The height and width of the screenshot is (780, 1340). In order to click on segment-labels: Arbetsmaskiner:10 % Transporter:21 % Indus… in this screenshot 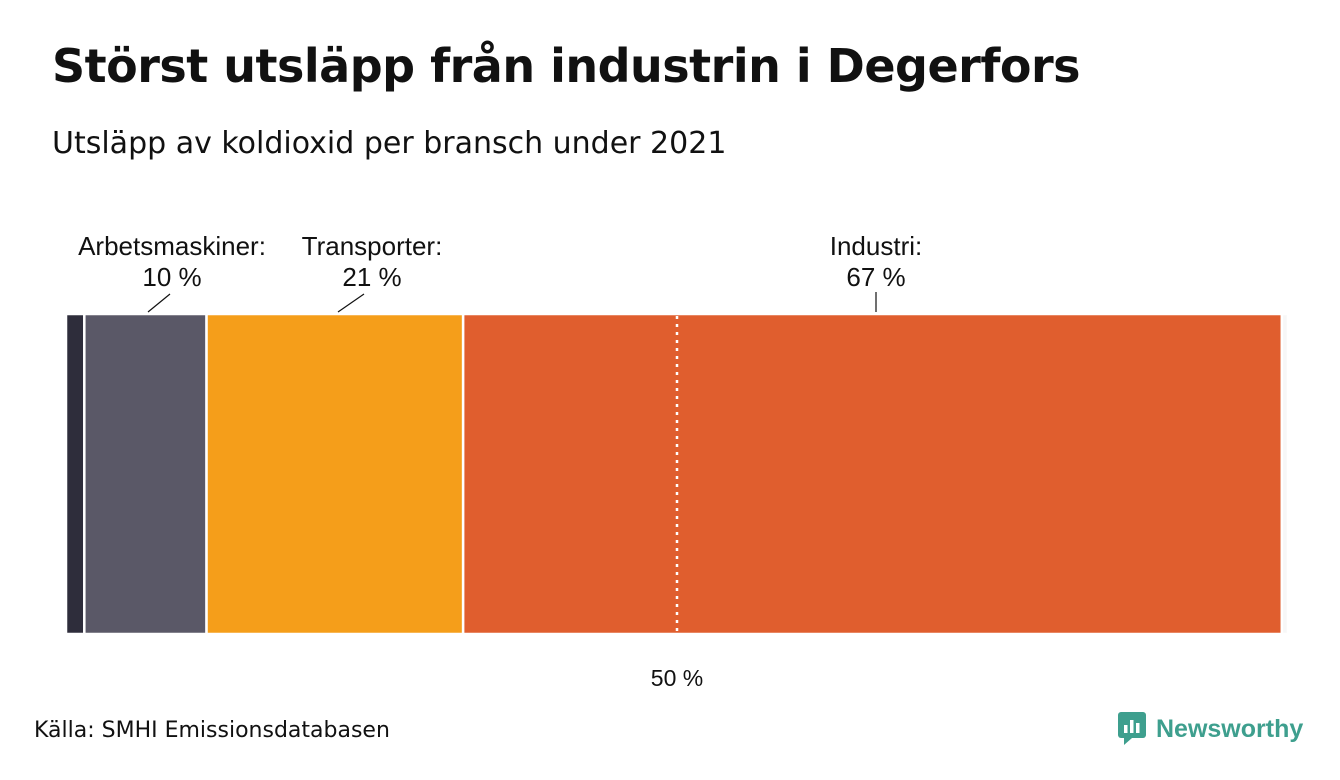, I will do `click(500, 272)`.